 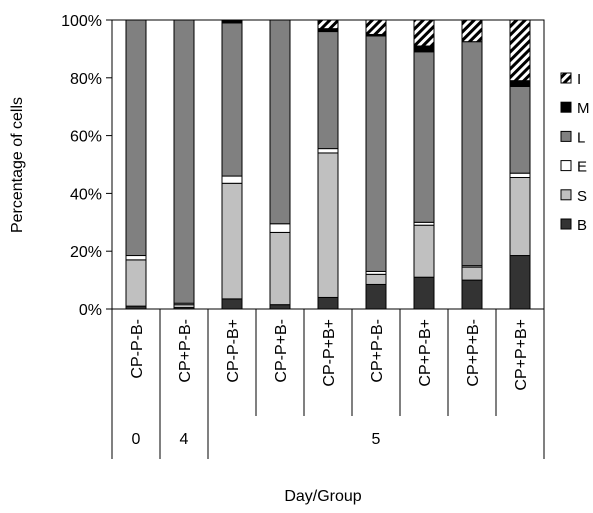 What do you see at coordinates (329, 353) in the screenshot?
I see `category-label-5: CP-P+B+` at bounding box center [329, 353].